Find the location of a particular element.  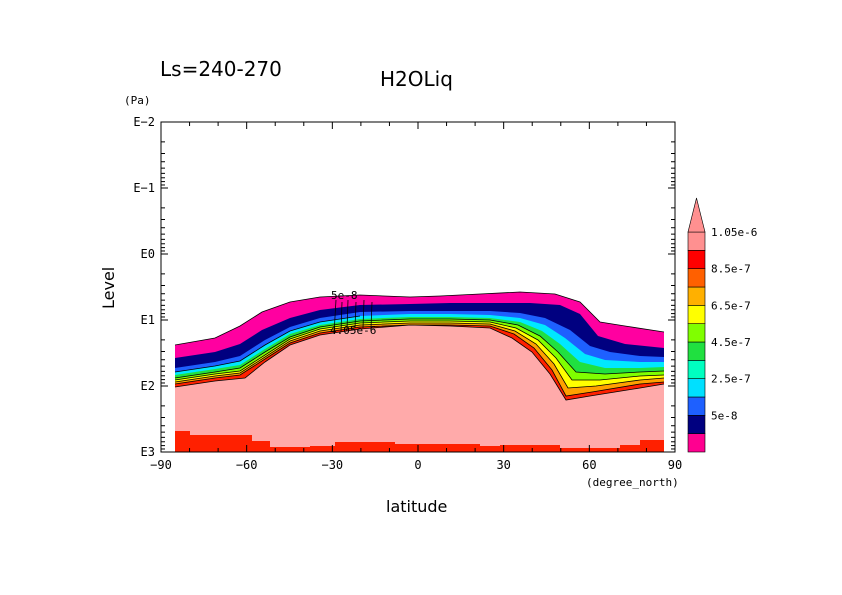

colorbar-label: 4.5e-7 is located at coordinates (731, 342).